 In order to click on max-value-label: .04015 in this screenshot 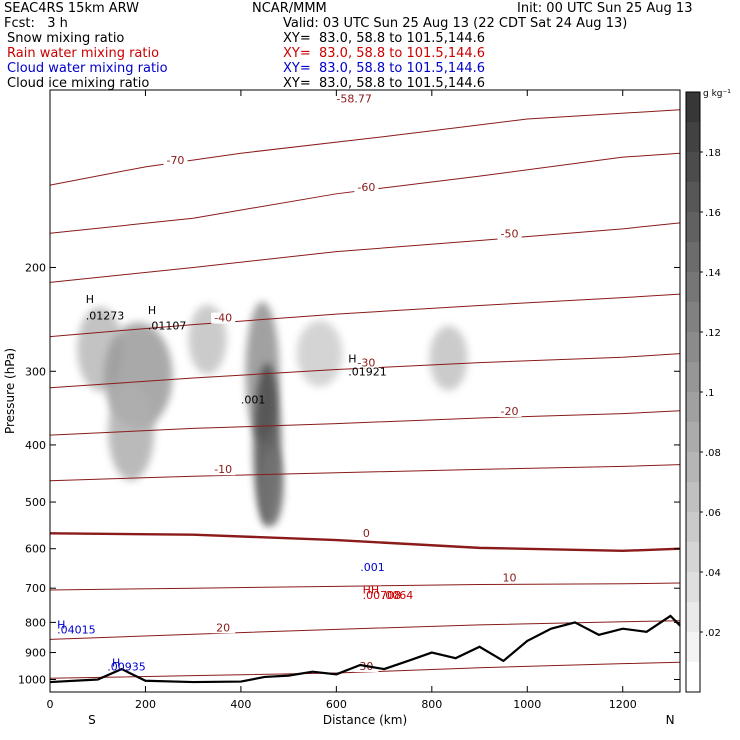, I will do `click(76, 629)`.